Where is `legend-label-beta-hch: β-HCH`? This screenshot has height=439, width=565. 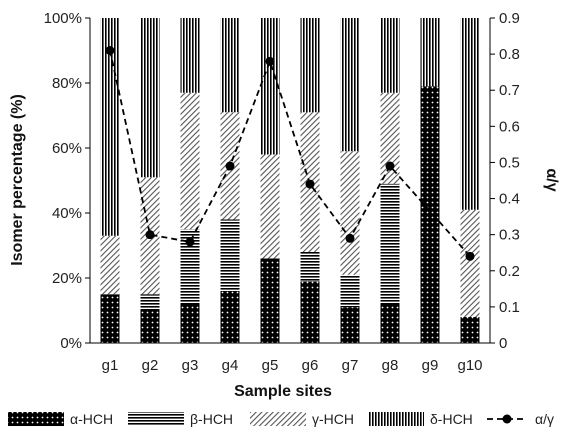
legend-label-beta-hch: β-HCH is located at coordinates (211, 419).